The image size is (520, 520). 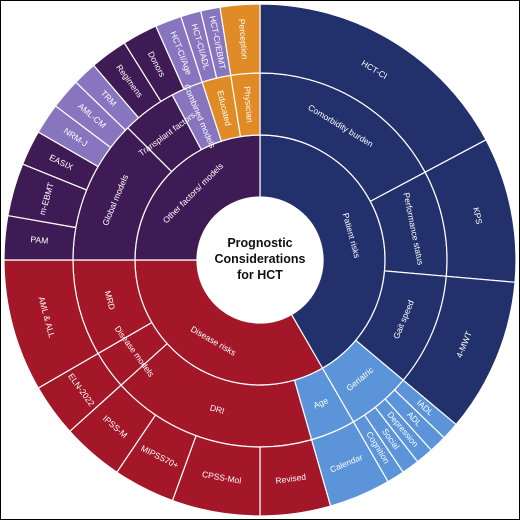 What do you see at coordinates (243, 39) in the screenshot?
I see `label-ring3-perception: Perception` at bounding box center [243, 39].